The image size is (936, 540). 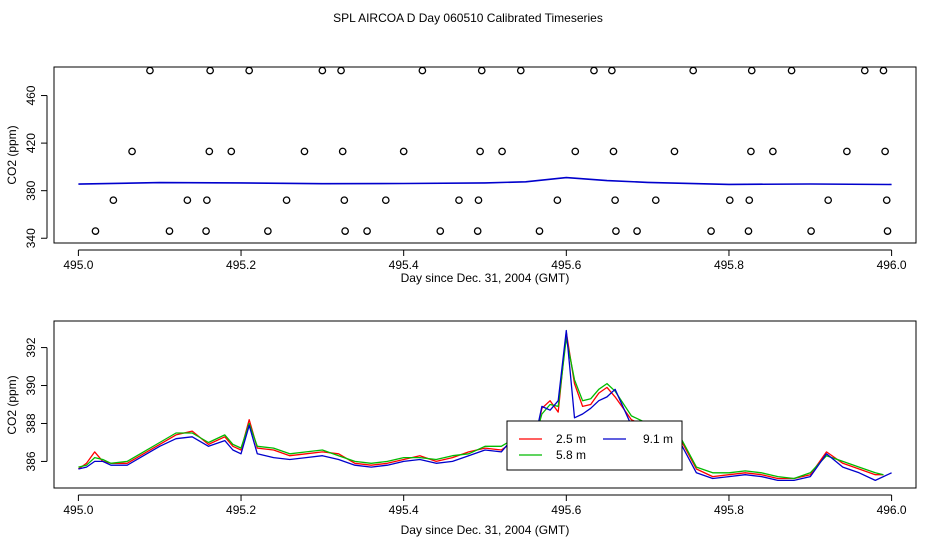 I want to click on y-tick-label: 420, so click(x=31, y=143).